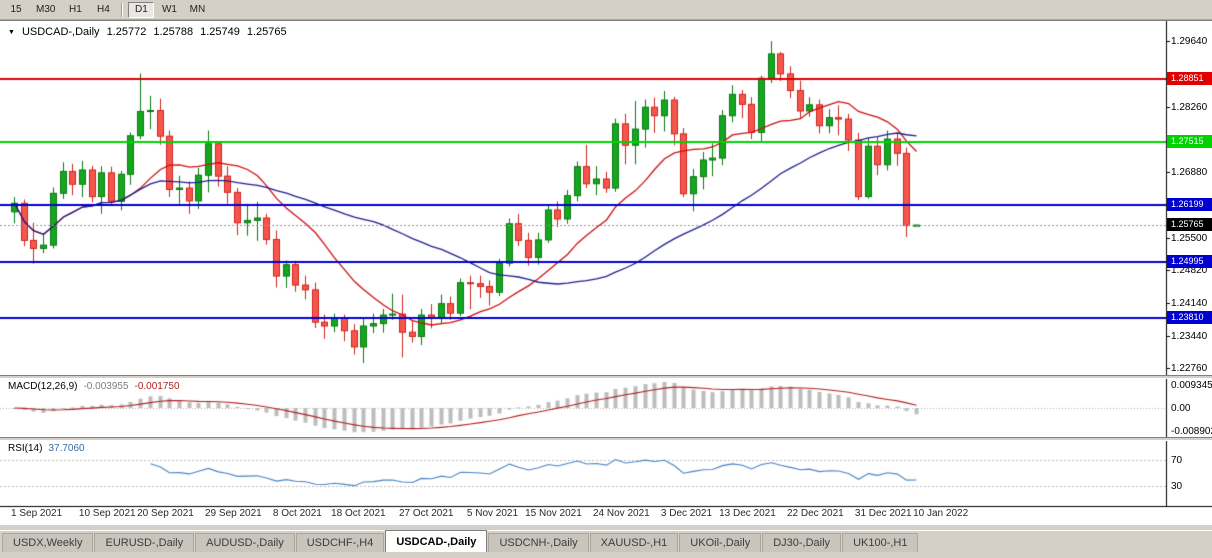  Describe the element at coordinates (1177, 486) in the screenshot. I see `rsi-level-label: 30` at that location.